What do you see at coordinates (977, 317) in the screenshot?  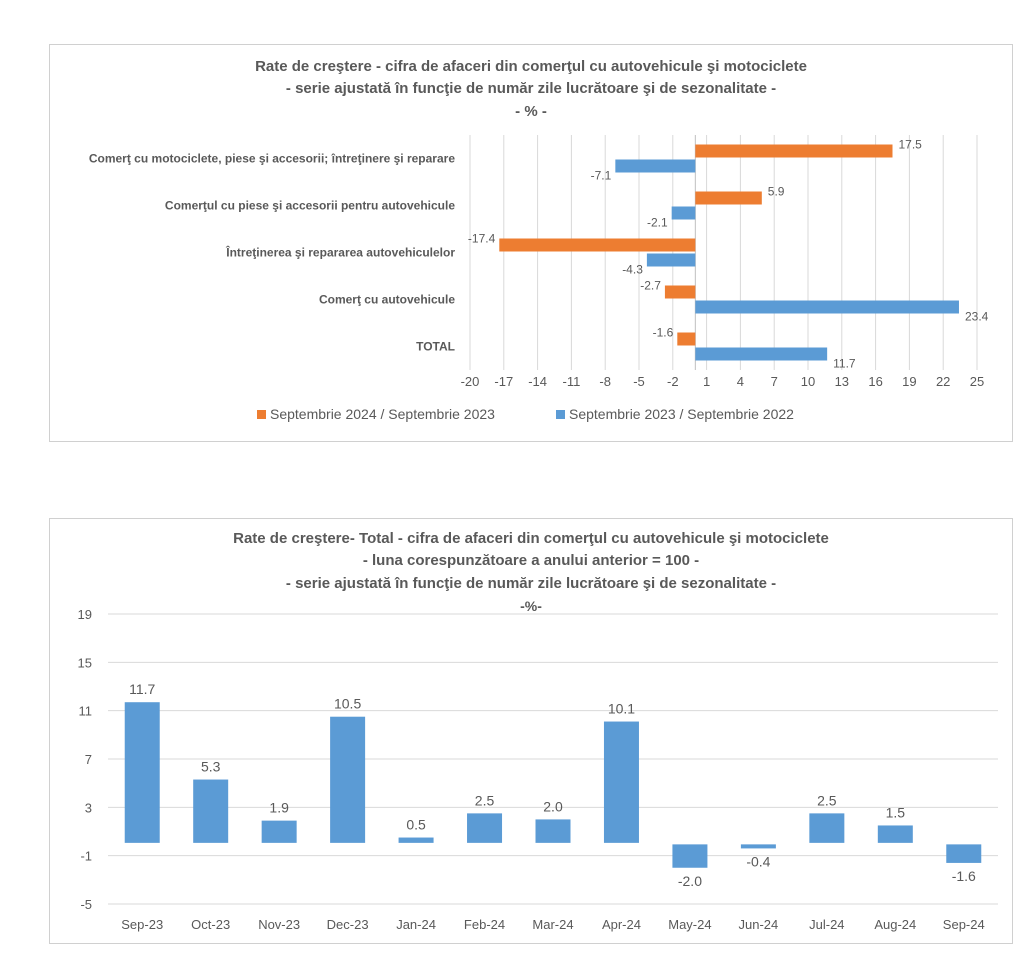 I see `data-label: 23.4` at bounding box center [977, 317].